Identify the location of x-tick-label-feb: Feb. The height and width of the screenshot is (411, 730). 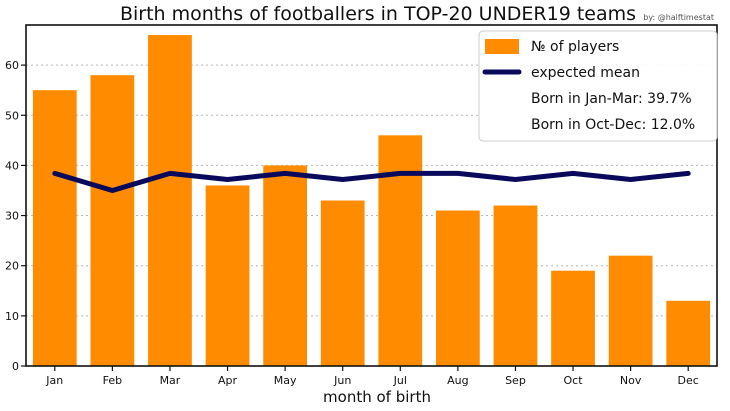
(112, 380).